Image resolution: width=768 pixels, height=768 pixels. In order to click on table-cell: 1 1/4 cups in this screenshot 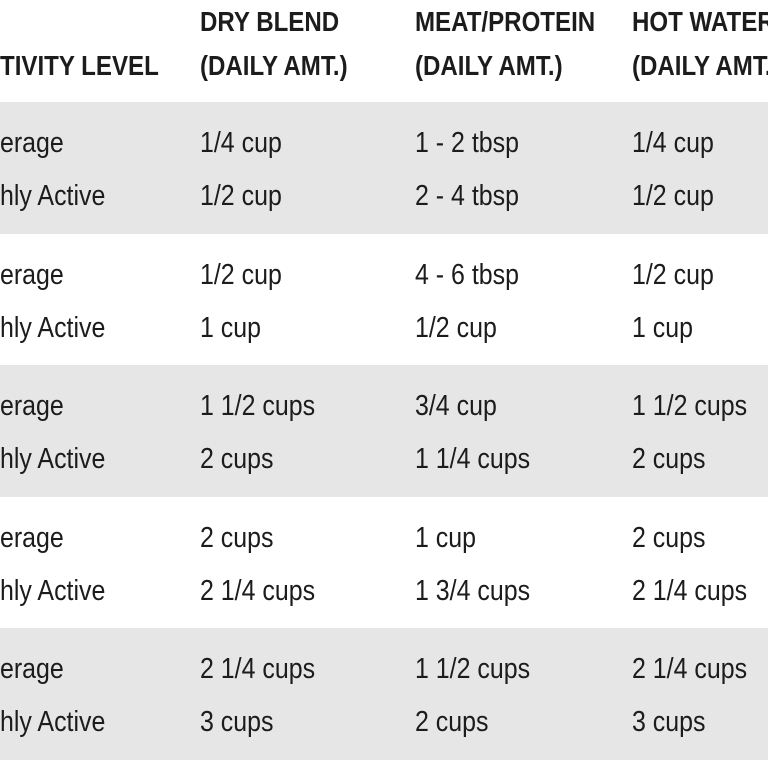, I will do `click(473, 459)`.